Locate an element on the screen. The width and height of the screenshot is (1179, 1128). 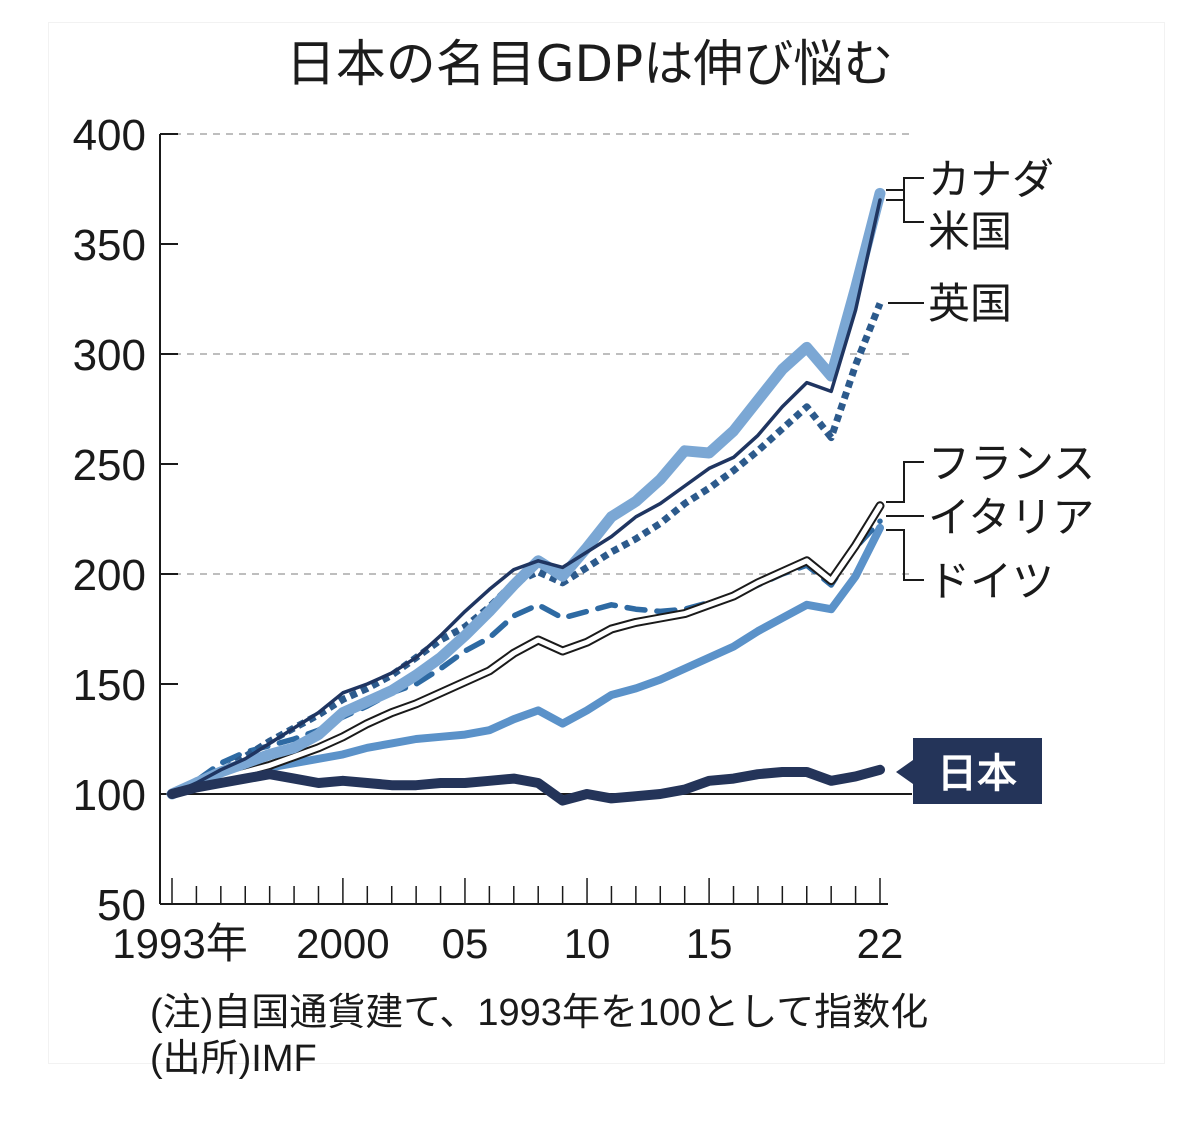
y-tick-label: 250 is located at coordinates (109, 465).